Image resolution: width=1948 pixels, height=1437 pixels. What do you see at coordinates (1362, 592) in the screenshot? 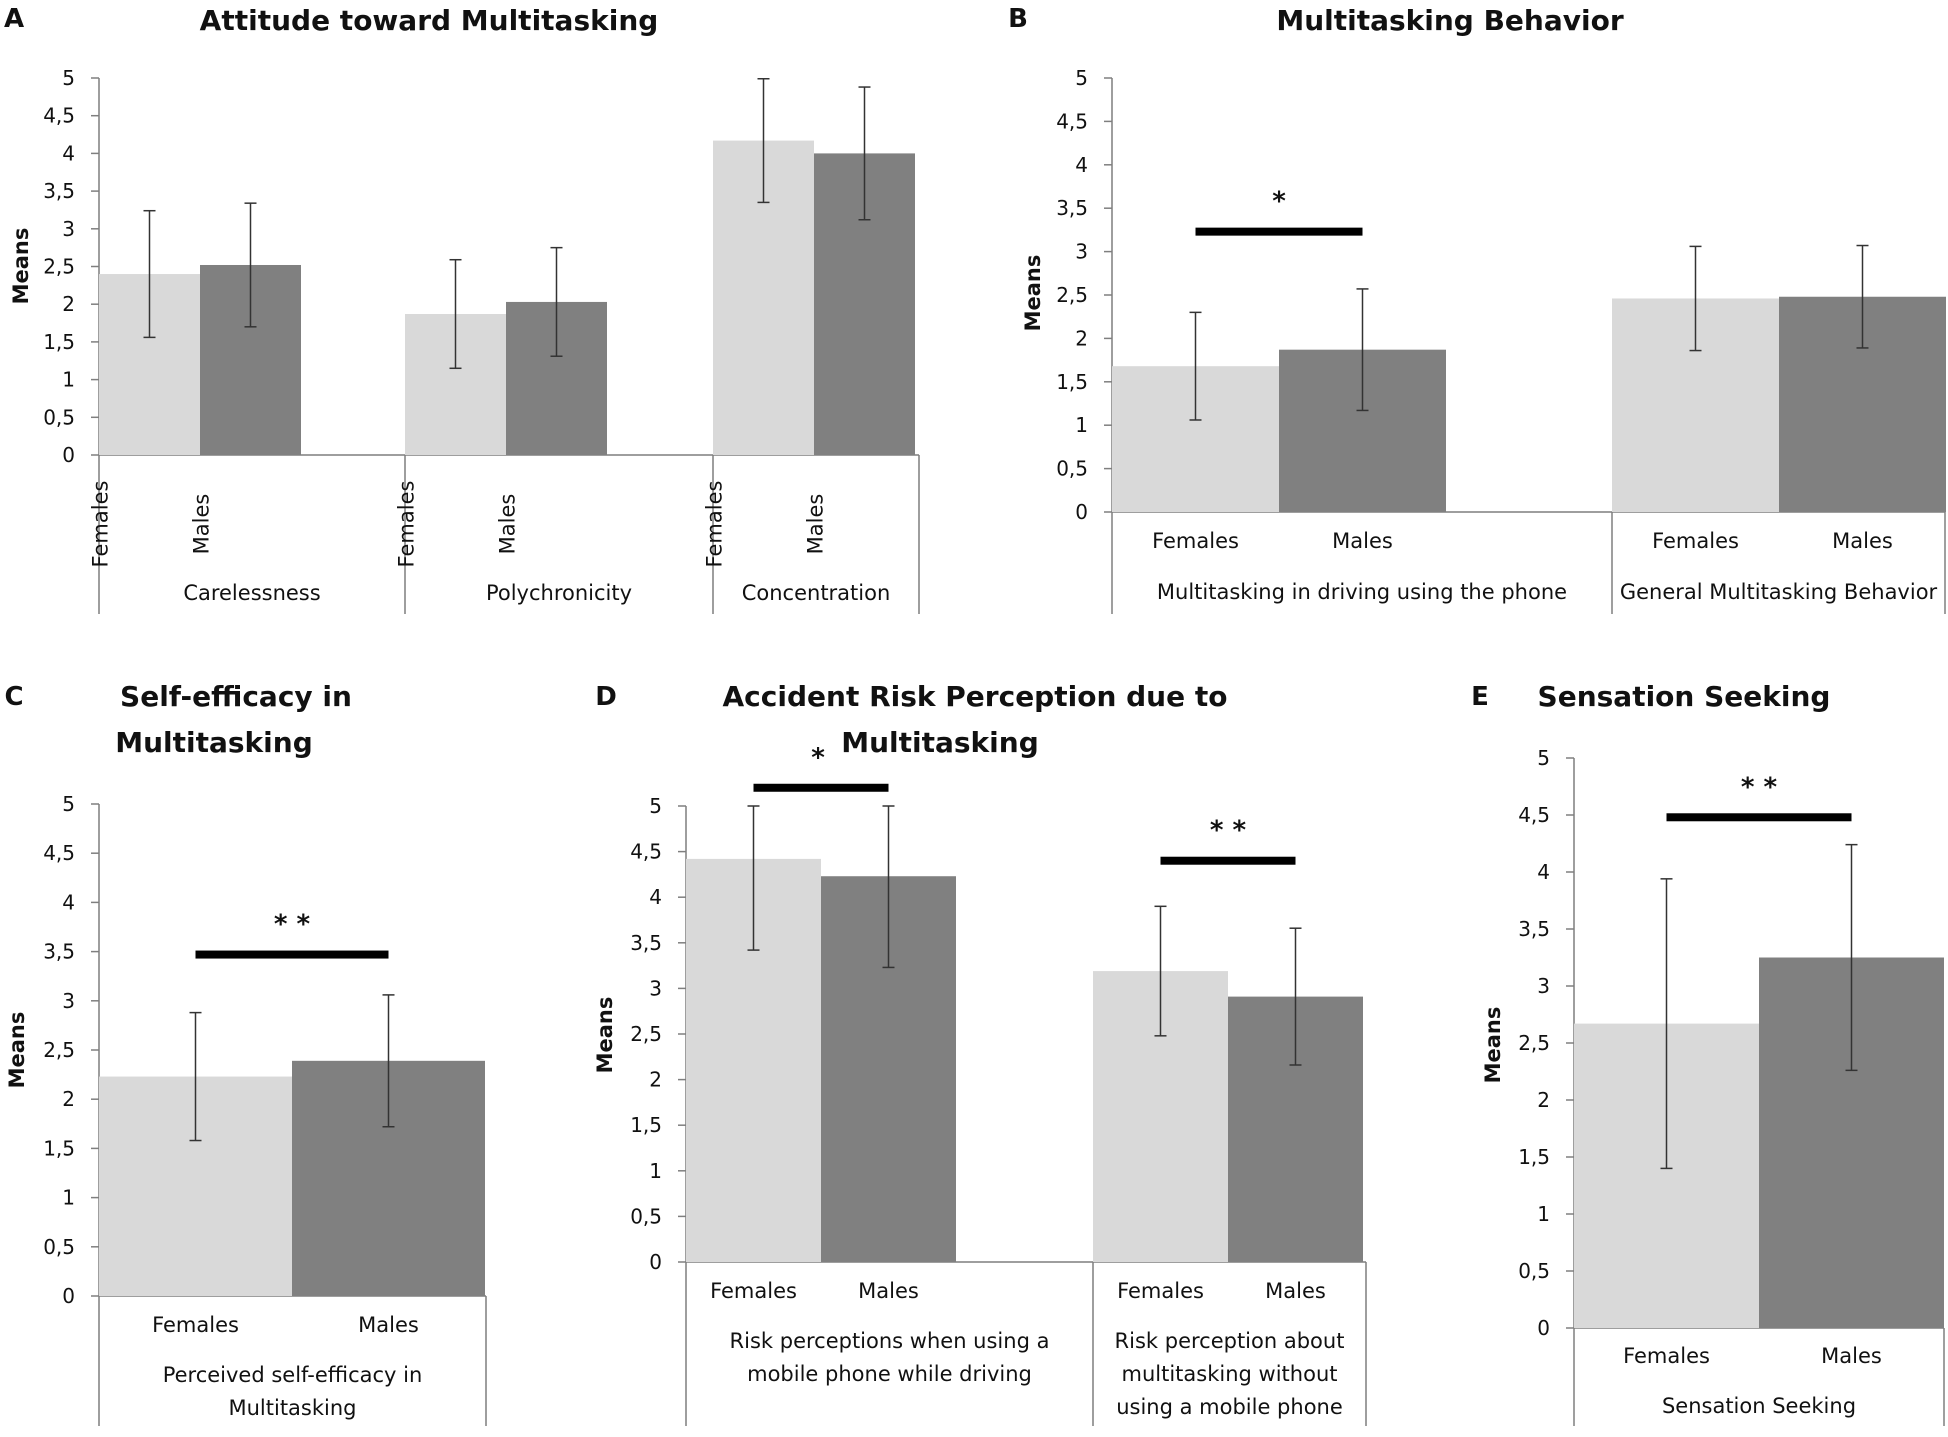
I see `group-label: Multitasking in driving using the phone` at bounding box center [1362, 592].